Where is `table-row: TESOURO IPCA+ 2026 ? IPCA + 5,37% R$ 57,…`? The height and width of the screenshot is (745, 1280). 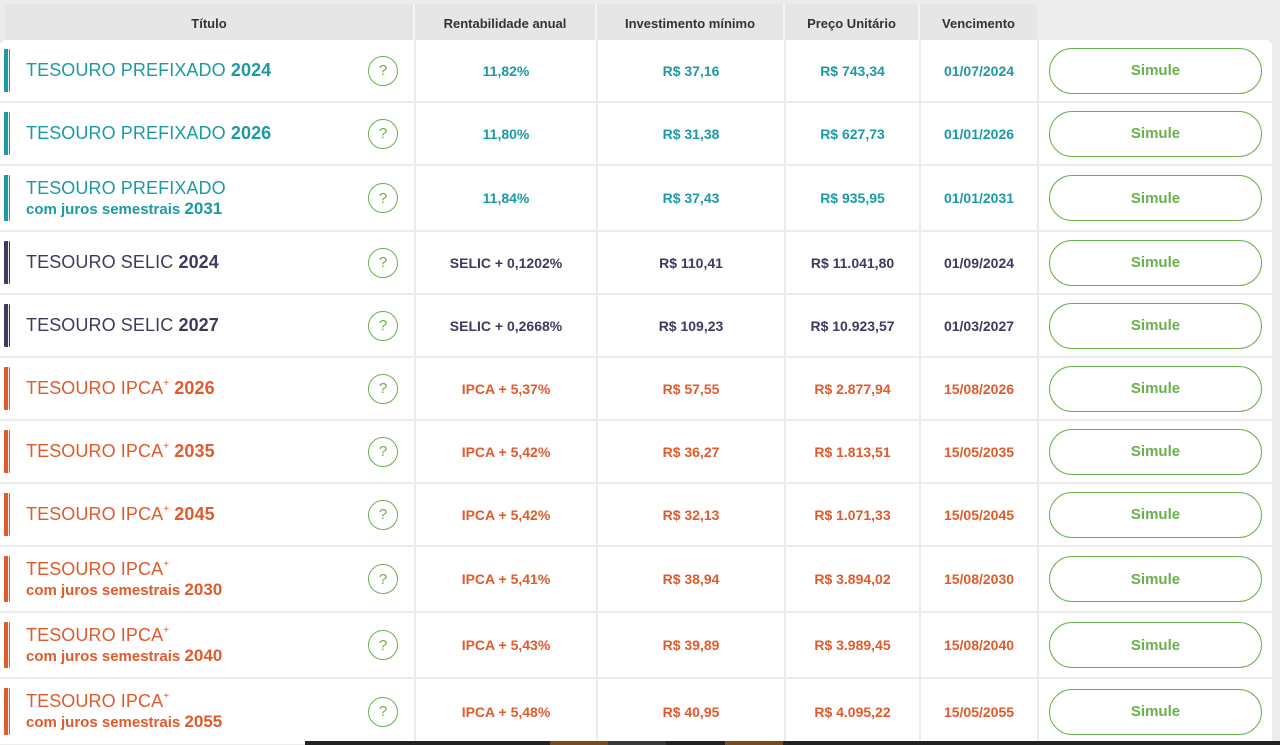
table-row: TESOURO IPCA+ 2026 ? IPCA + 5,37% R$ 57,… is located at coordinates (636, 389).